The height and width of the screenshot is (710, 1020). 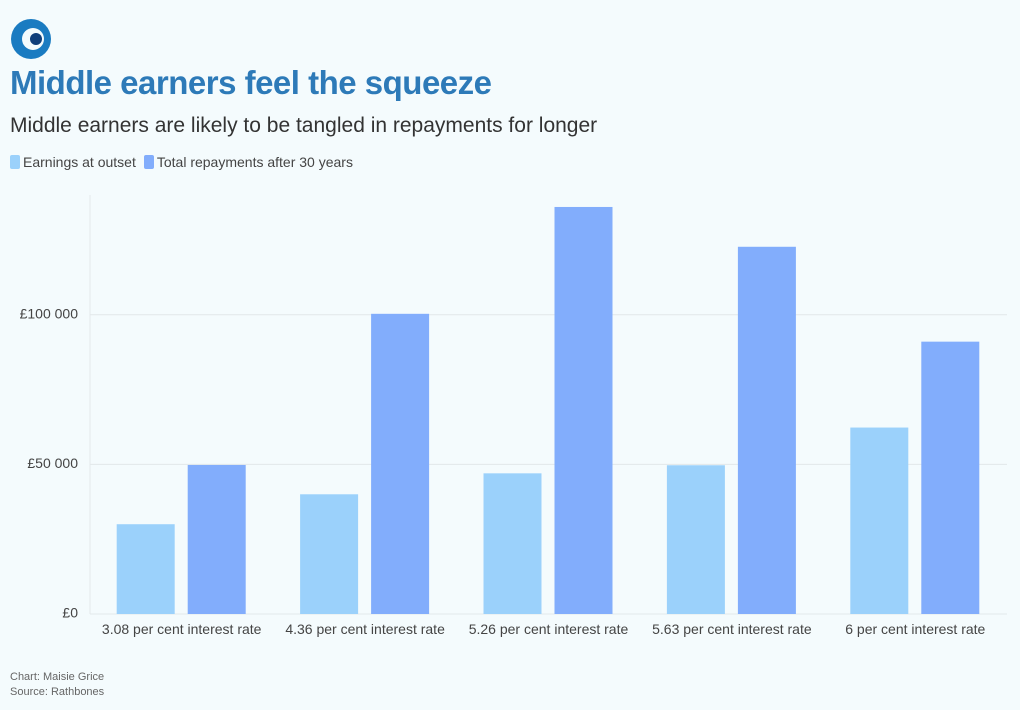 I want to click on x-tick-label: 5.26 per cent interest rate, so click(x=548, y=629).